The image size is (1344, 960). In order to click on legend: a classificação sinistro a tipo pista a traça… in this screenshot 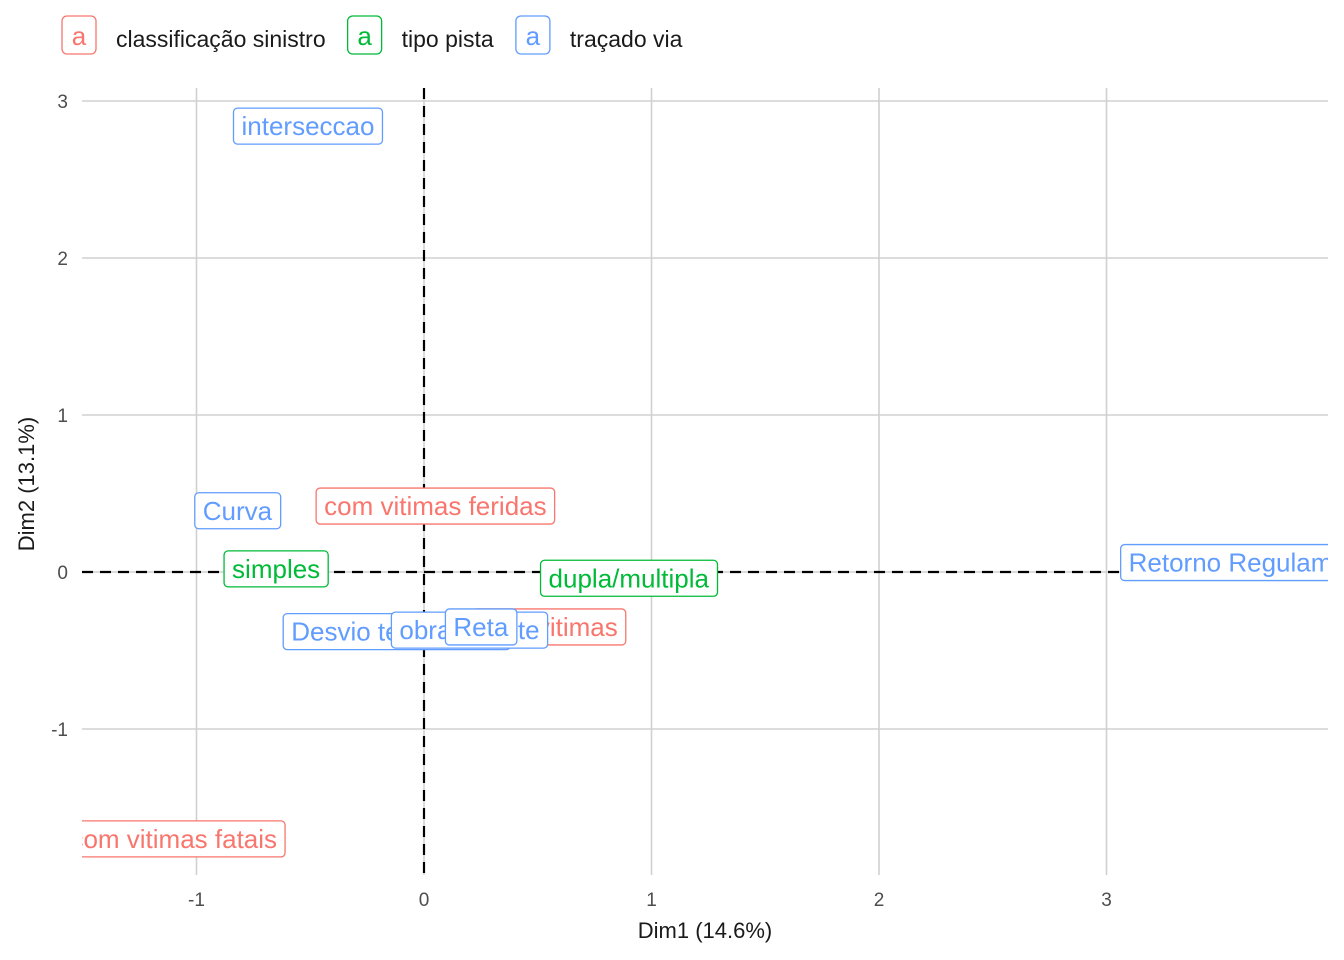, I will do `click(372, 35)`.